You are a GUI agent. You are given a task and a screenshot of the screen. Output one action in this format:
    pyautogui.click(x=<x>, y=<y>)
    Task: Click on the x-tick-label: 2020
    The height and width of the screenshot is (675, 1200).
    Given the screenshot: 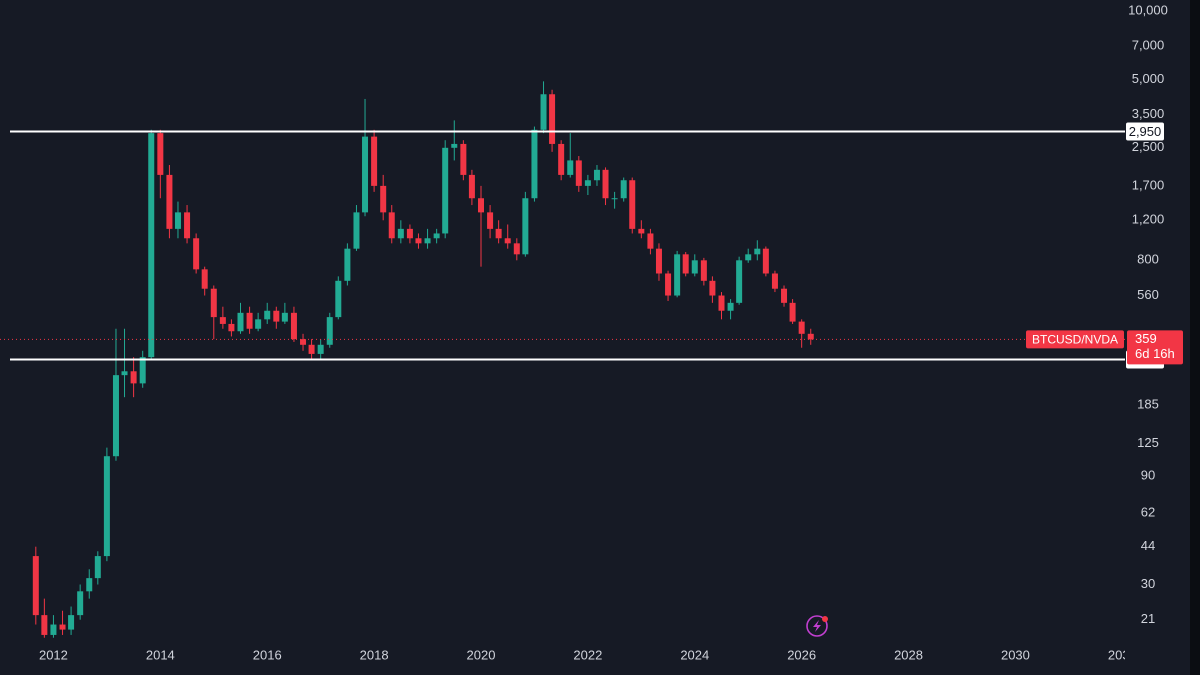 What is the action you would take?
    pyautogui.click(x=481, y=654)
    